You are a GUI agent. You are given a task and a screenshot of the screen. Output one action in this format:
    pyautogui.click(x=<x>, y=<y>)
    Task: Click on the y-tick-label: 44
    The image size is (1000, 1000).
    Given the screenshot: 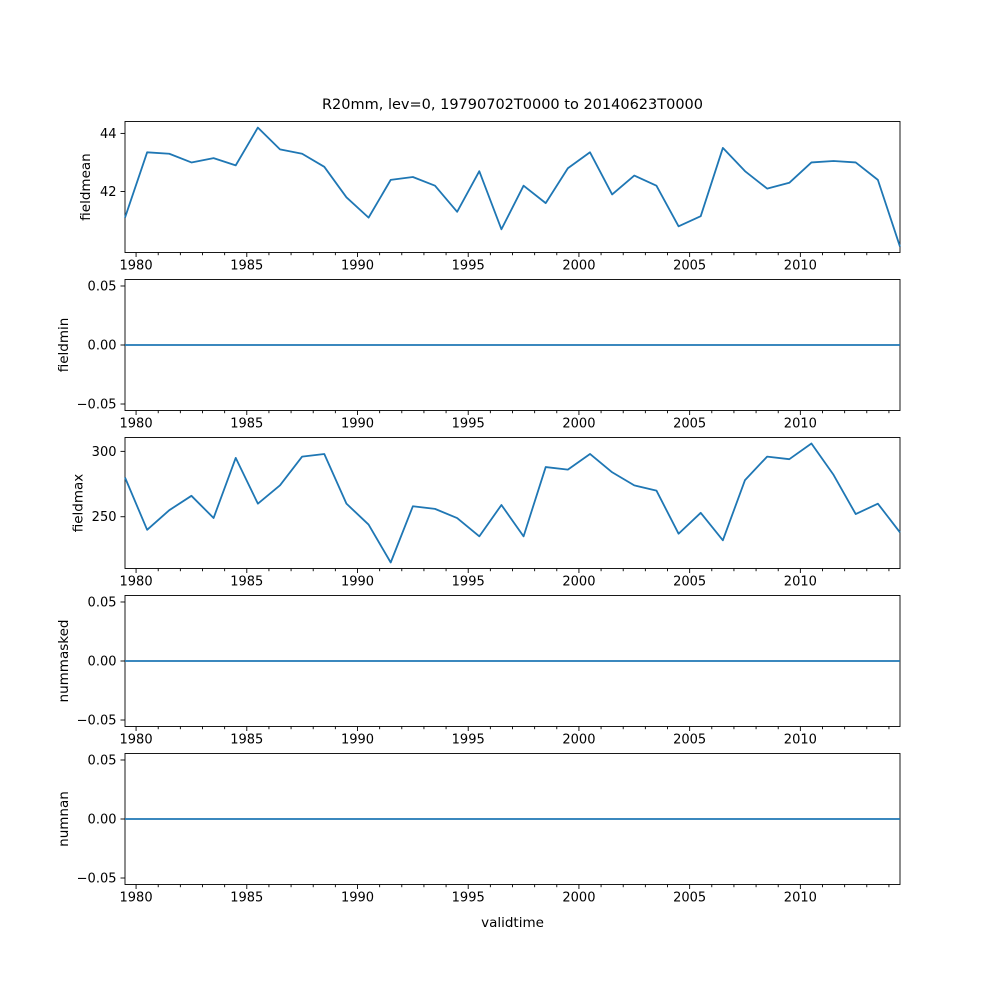 What is the action you would take?
    pyautogui.click(x=108, y=134)
    